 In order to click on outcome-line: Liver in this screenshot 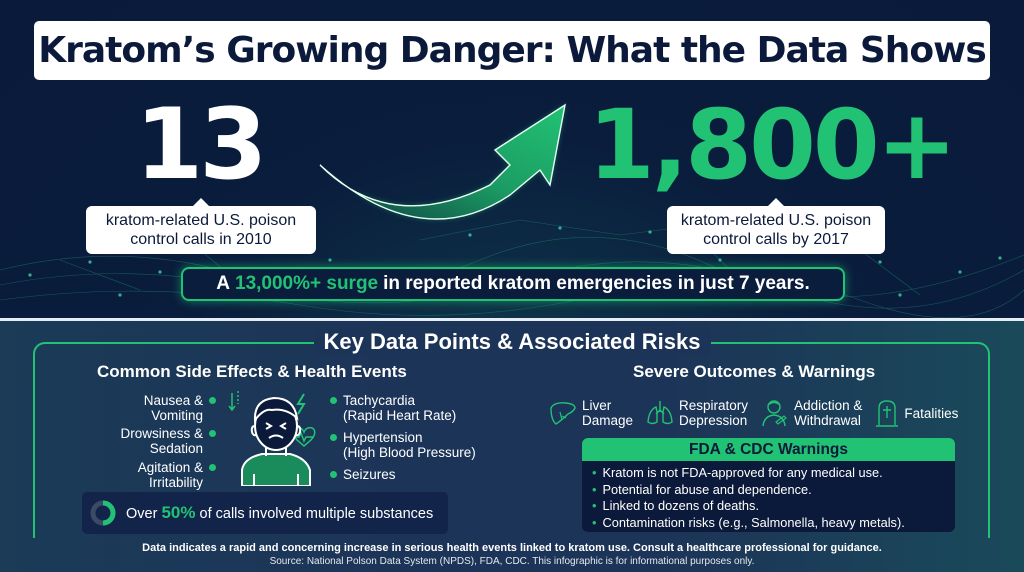, I will do `click(597, 405)`.